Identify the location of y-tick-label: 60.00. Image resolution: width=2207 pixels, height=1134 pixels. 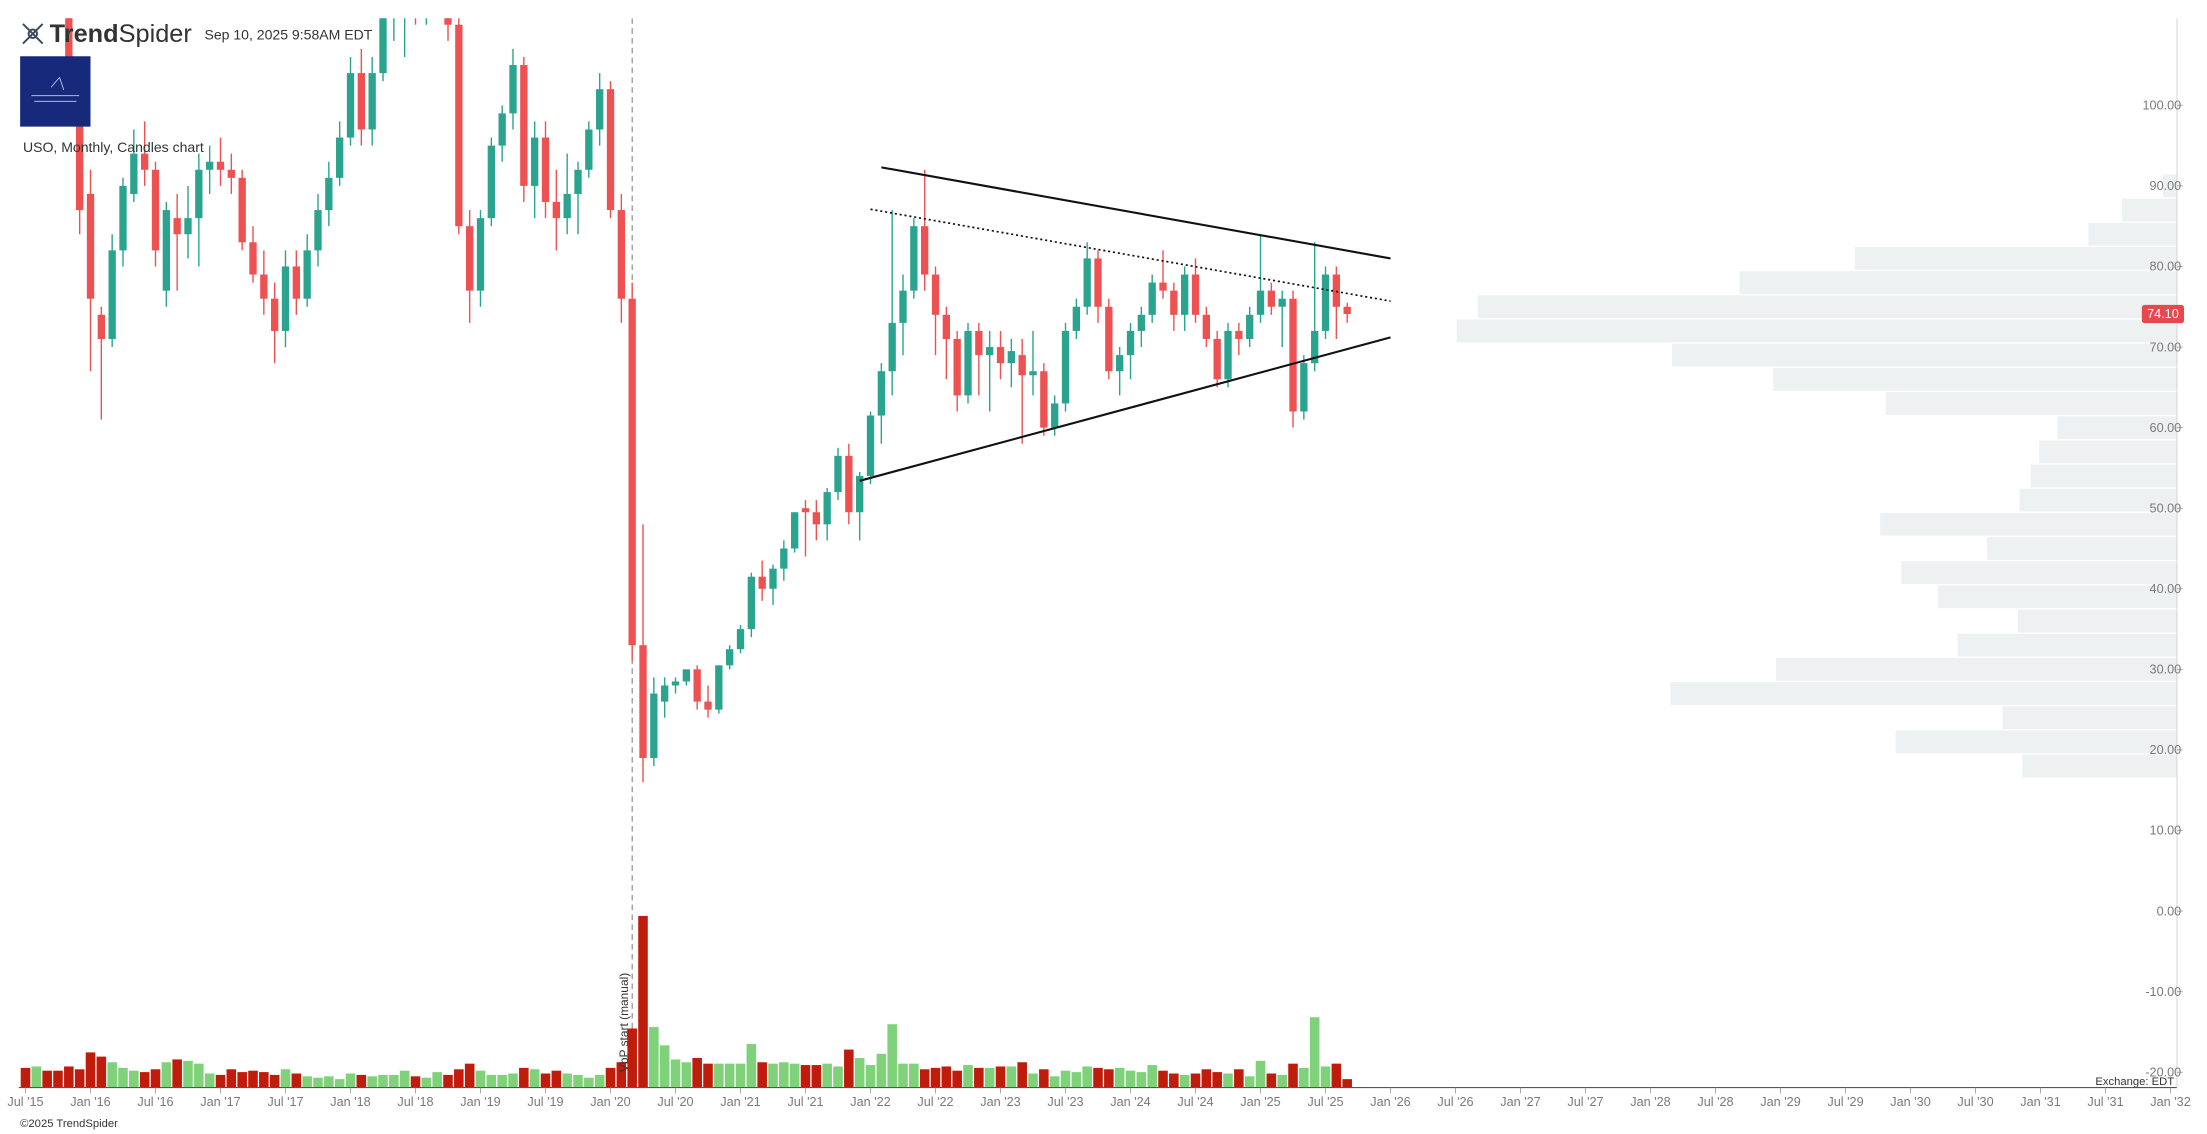
(2166, 428).